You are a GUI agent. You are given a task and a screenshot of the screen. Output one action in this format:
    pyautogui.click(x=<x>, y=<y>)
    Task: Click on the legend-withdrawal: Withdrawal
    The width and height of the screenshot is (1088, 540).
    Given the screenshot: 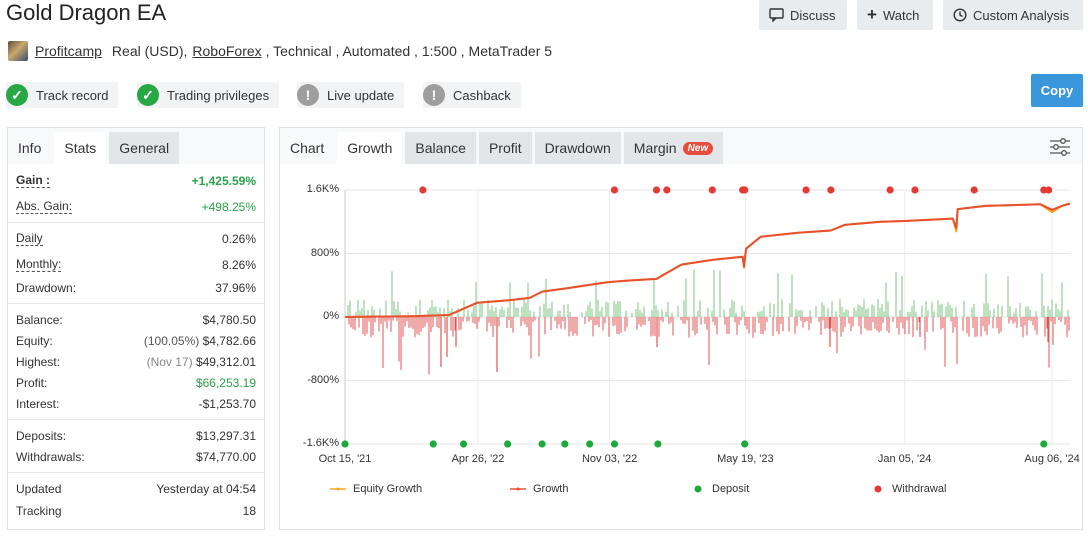 What is the action you would take?
    pyautogui.click(x=910, y=489)
    